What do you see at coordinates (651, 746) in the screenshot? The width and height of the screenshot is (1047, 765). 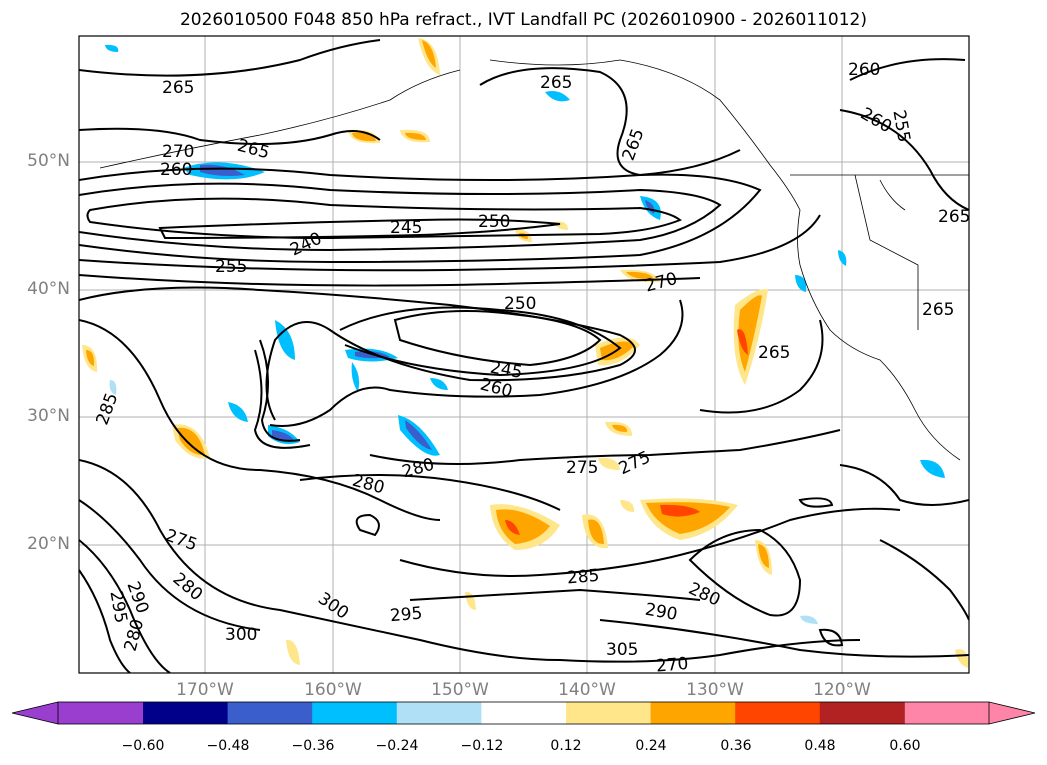 I see `colorbar-tick: 0.24` at bounding box center [651, 746].